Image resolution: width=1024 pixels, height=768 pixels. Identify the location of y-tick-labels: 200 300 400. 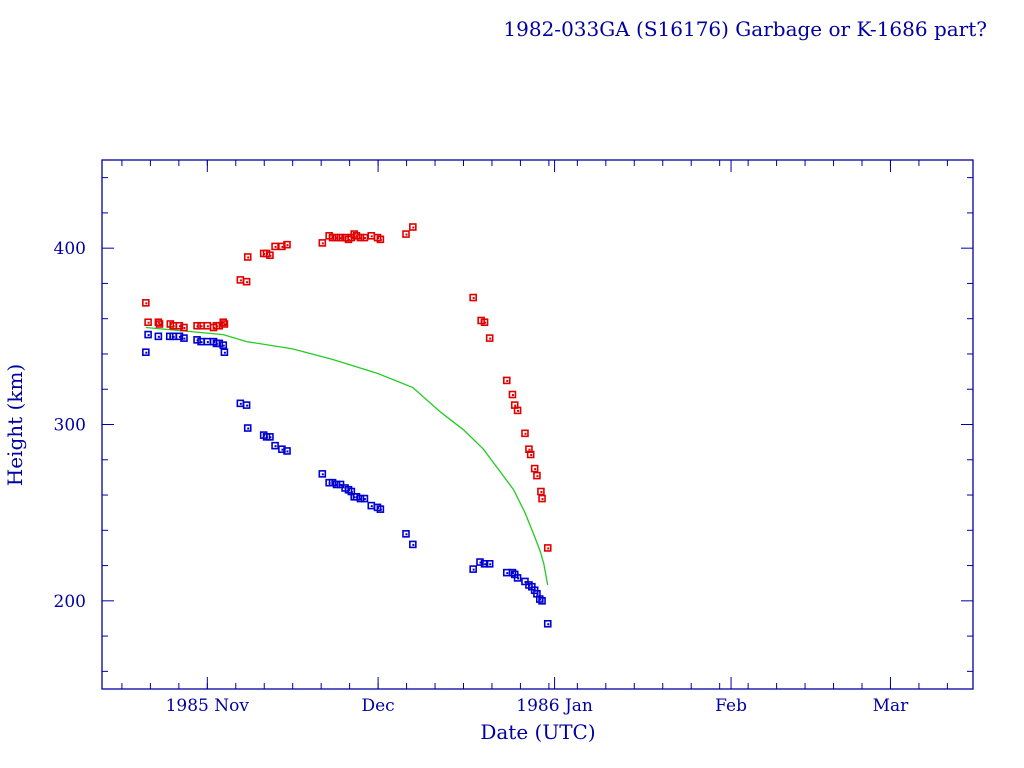
(70, 425).